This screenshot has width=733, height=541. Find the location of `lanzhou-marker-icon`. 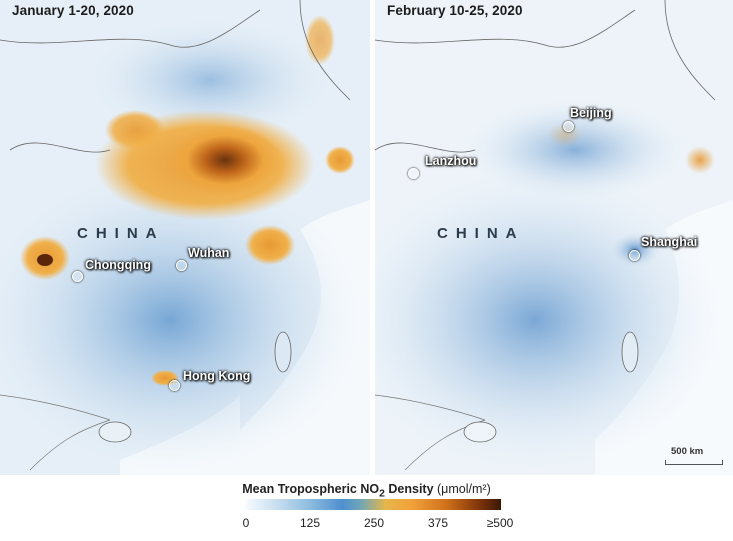

lanzhou-marker-icon is located at coordinates (413, 173).